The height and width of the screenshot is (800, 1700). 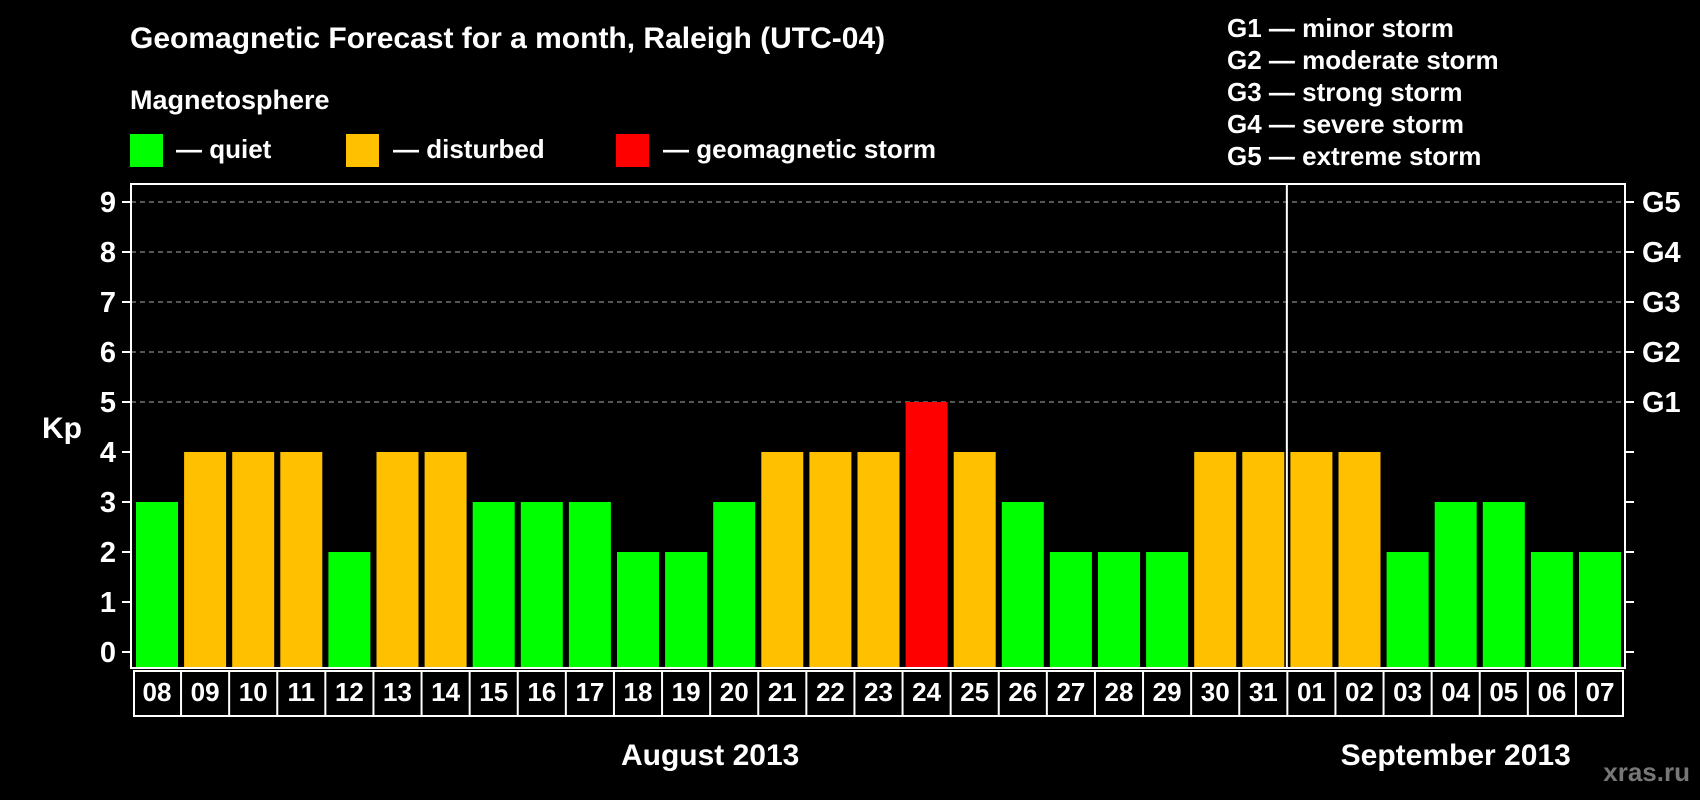 What do you see at coordinates (541, 692) in the screenshot?
I see `date-label-16: 16` at bounding box center [541, 692].